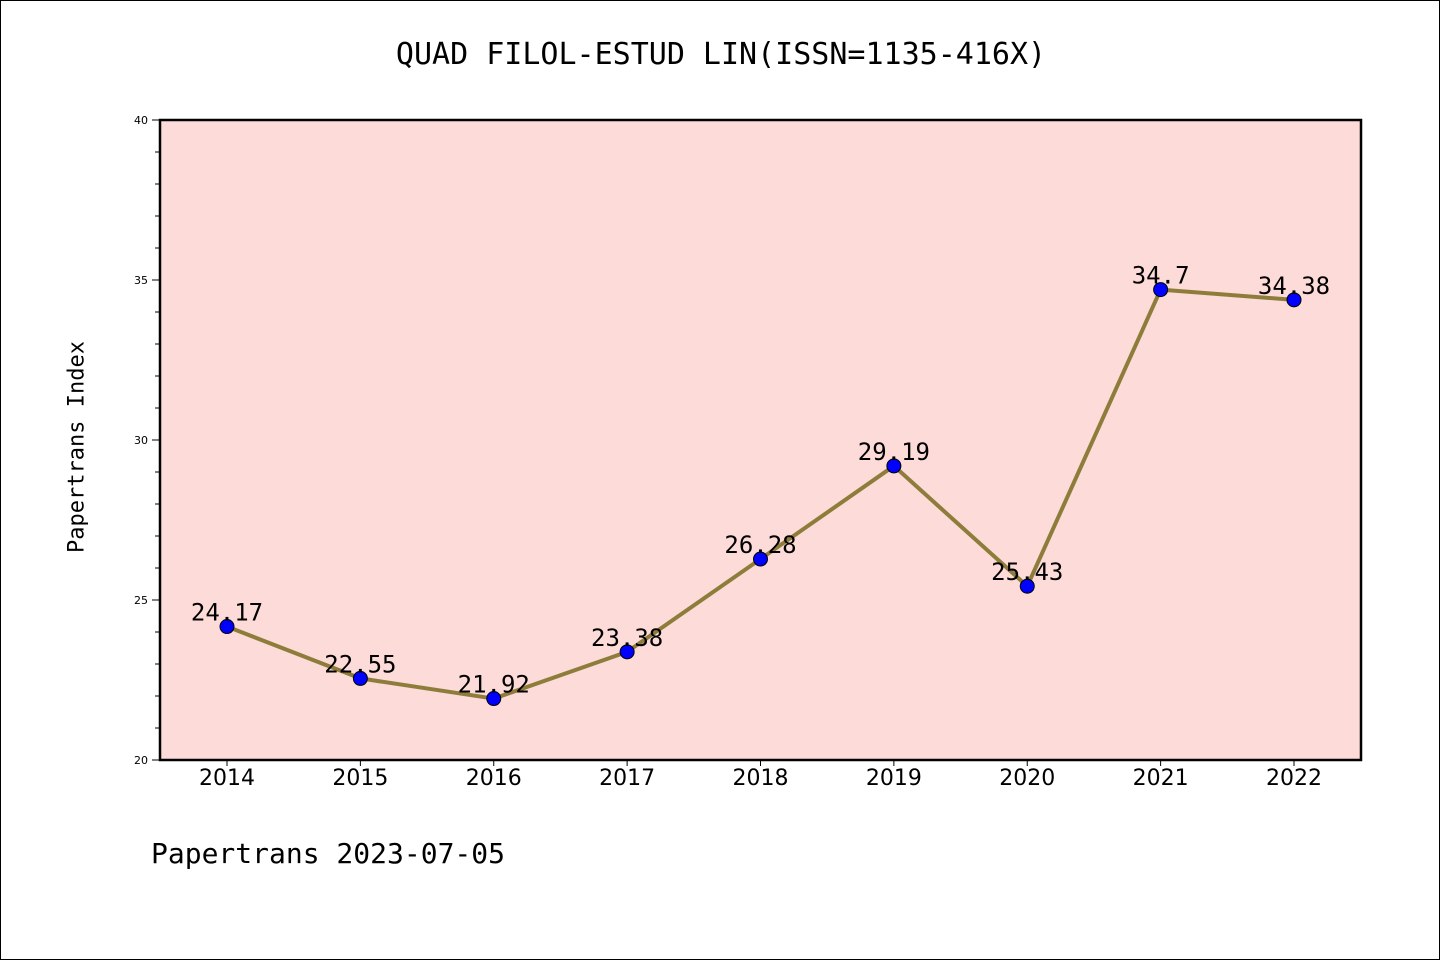  I want to click on x-tick-label: 2015, so click(360, 778).